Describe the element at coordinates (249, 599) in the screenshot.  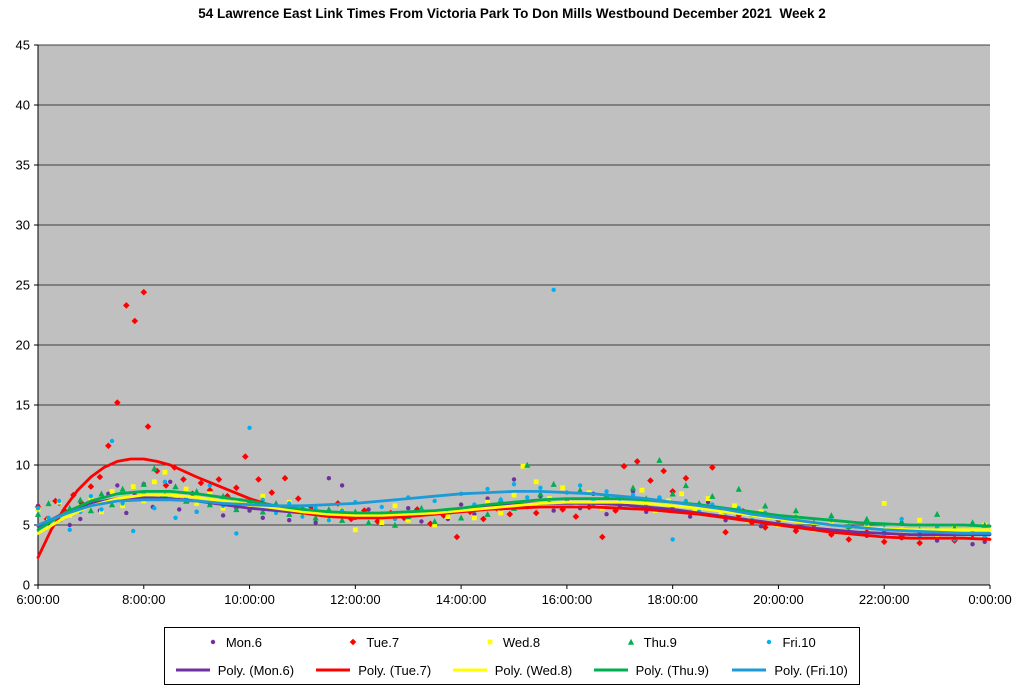
I see `x-tick-label: 10:00:00` at that location.